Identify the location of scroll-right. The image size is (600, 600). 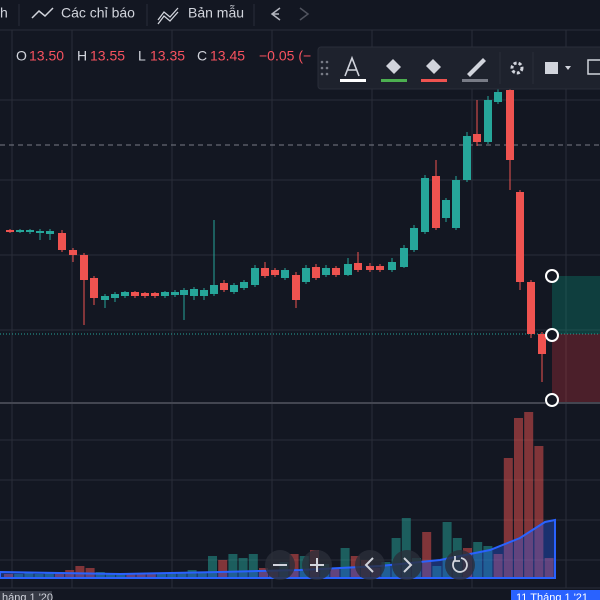
(407, 565).